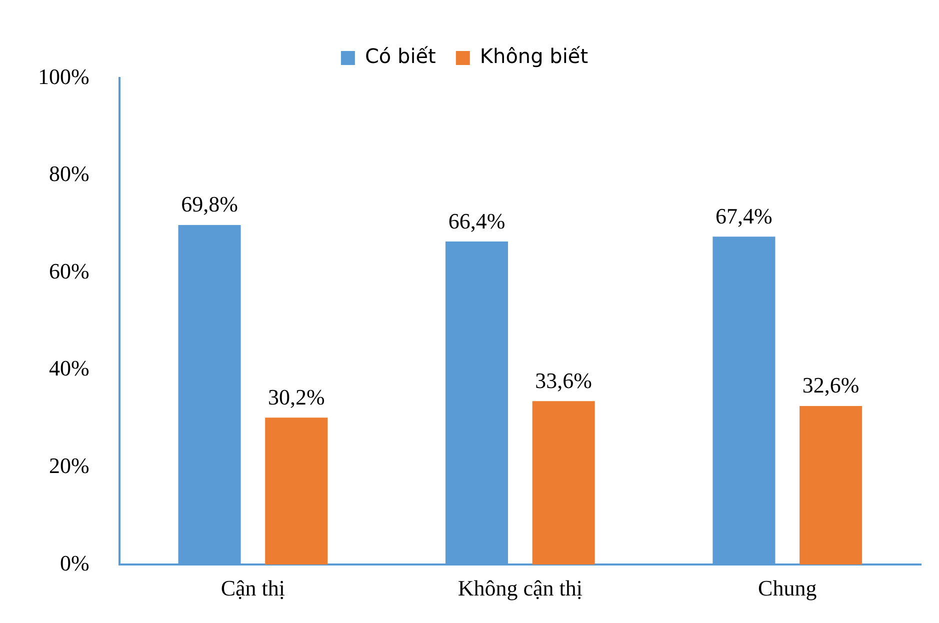  What do you see at coordinates (787, 588) in the screenshot?
I see `x-tick-label: Chung` at bounding box center [787, 588].